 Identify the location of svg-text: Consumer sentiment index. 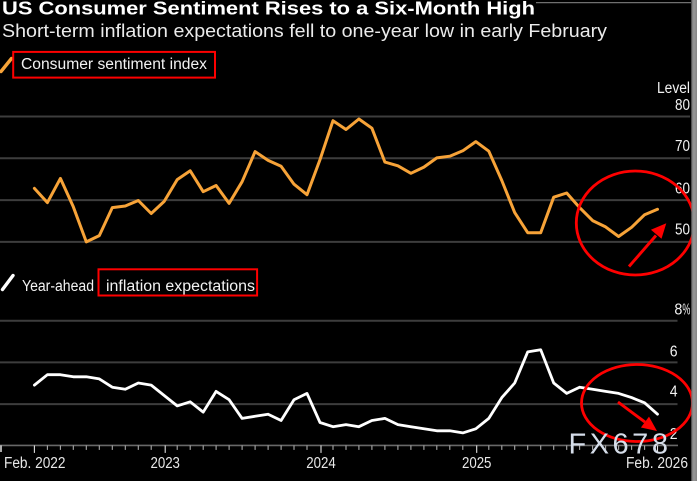
(114, 64).